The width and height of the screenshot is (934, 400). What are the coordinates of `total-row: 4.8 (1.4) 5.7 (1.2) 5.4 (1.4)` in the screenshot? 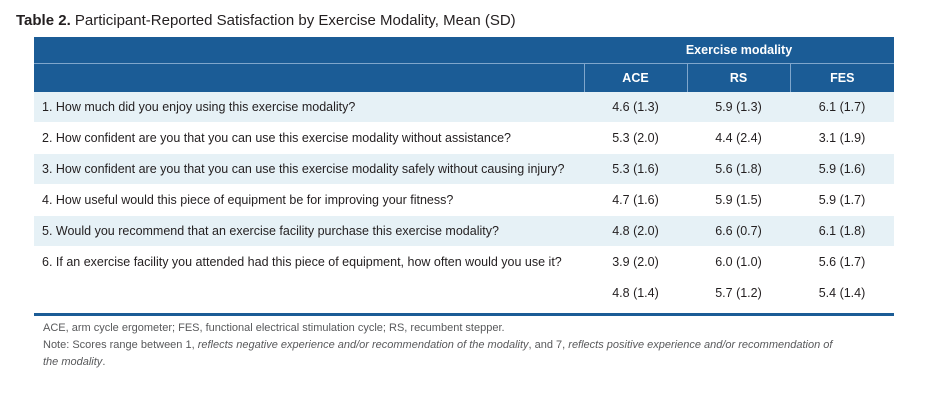 It's located at (464, 293).